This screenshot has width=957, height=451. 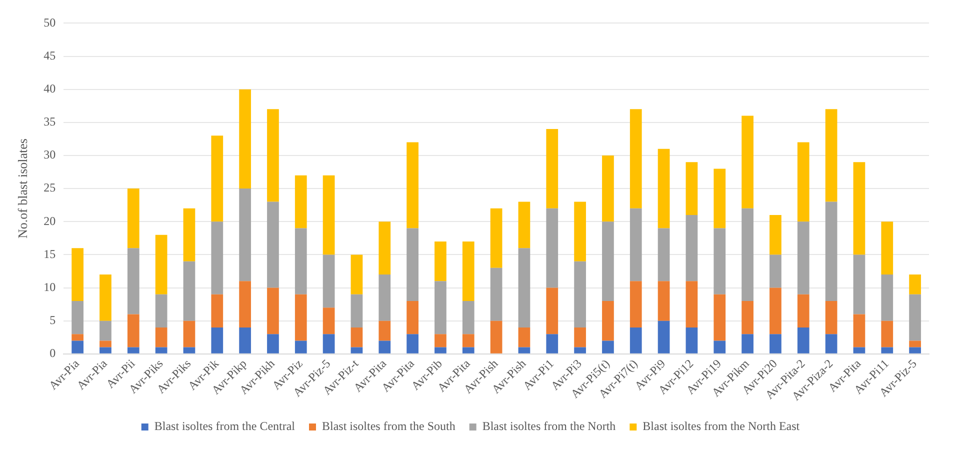 I want to click on legend-label: Blast isoltes from the North, so click(x=549, y=426).